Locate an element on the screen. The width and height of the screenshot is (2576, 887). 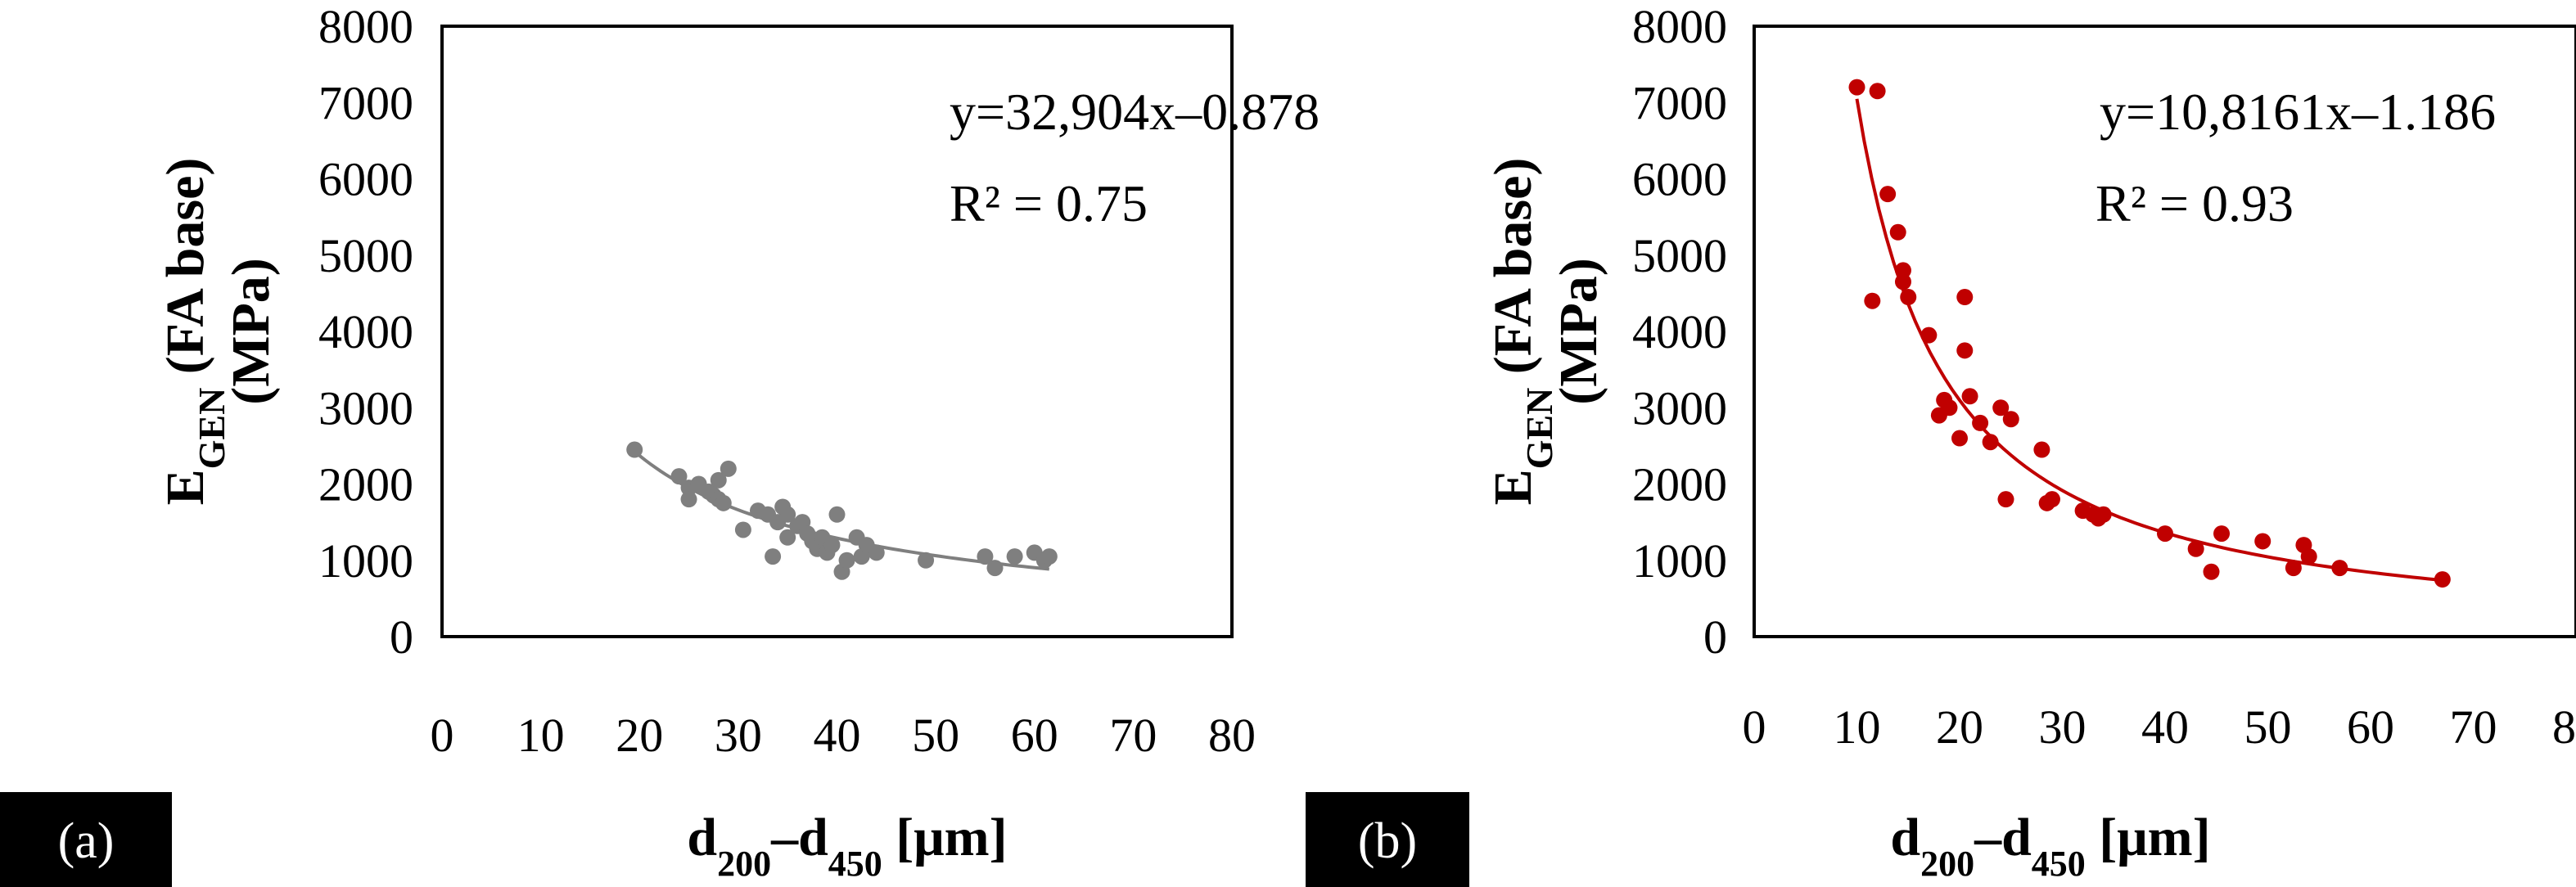
x-tick-label: 60 is located at coordinates (2370, 727).